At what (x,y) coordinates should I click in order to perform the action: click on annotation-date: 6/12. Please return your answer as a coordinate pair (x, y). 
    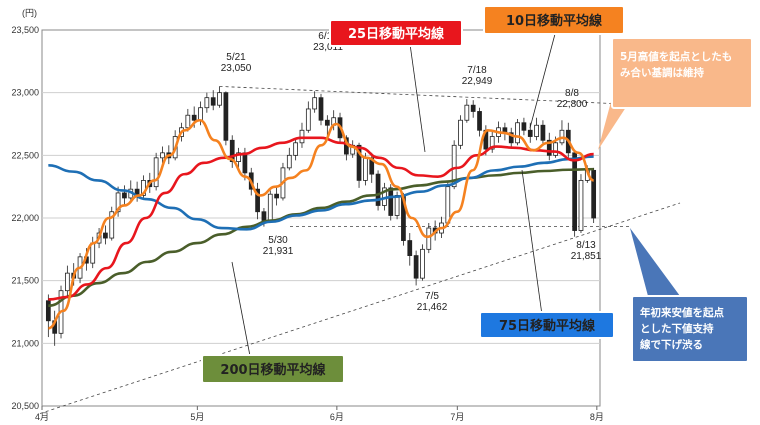
    Looking at the image, I should click on (328, 36).